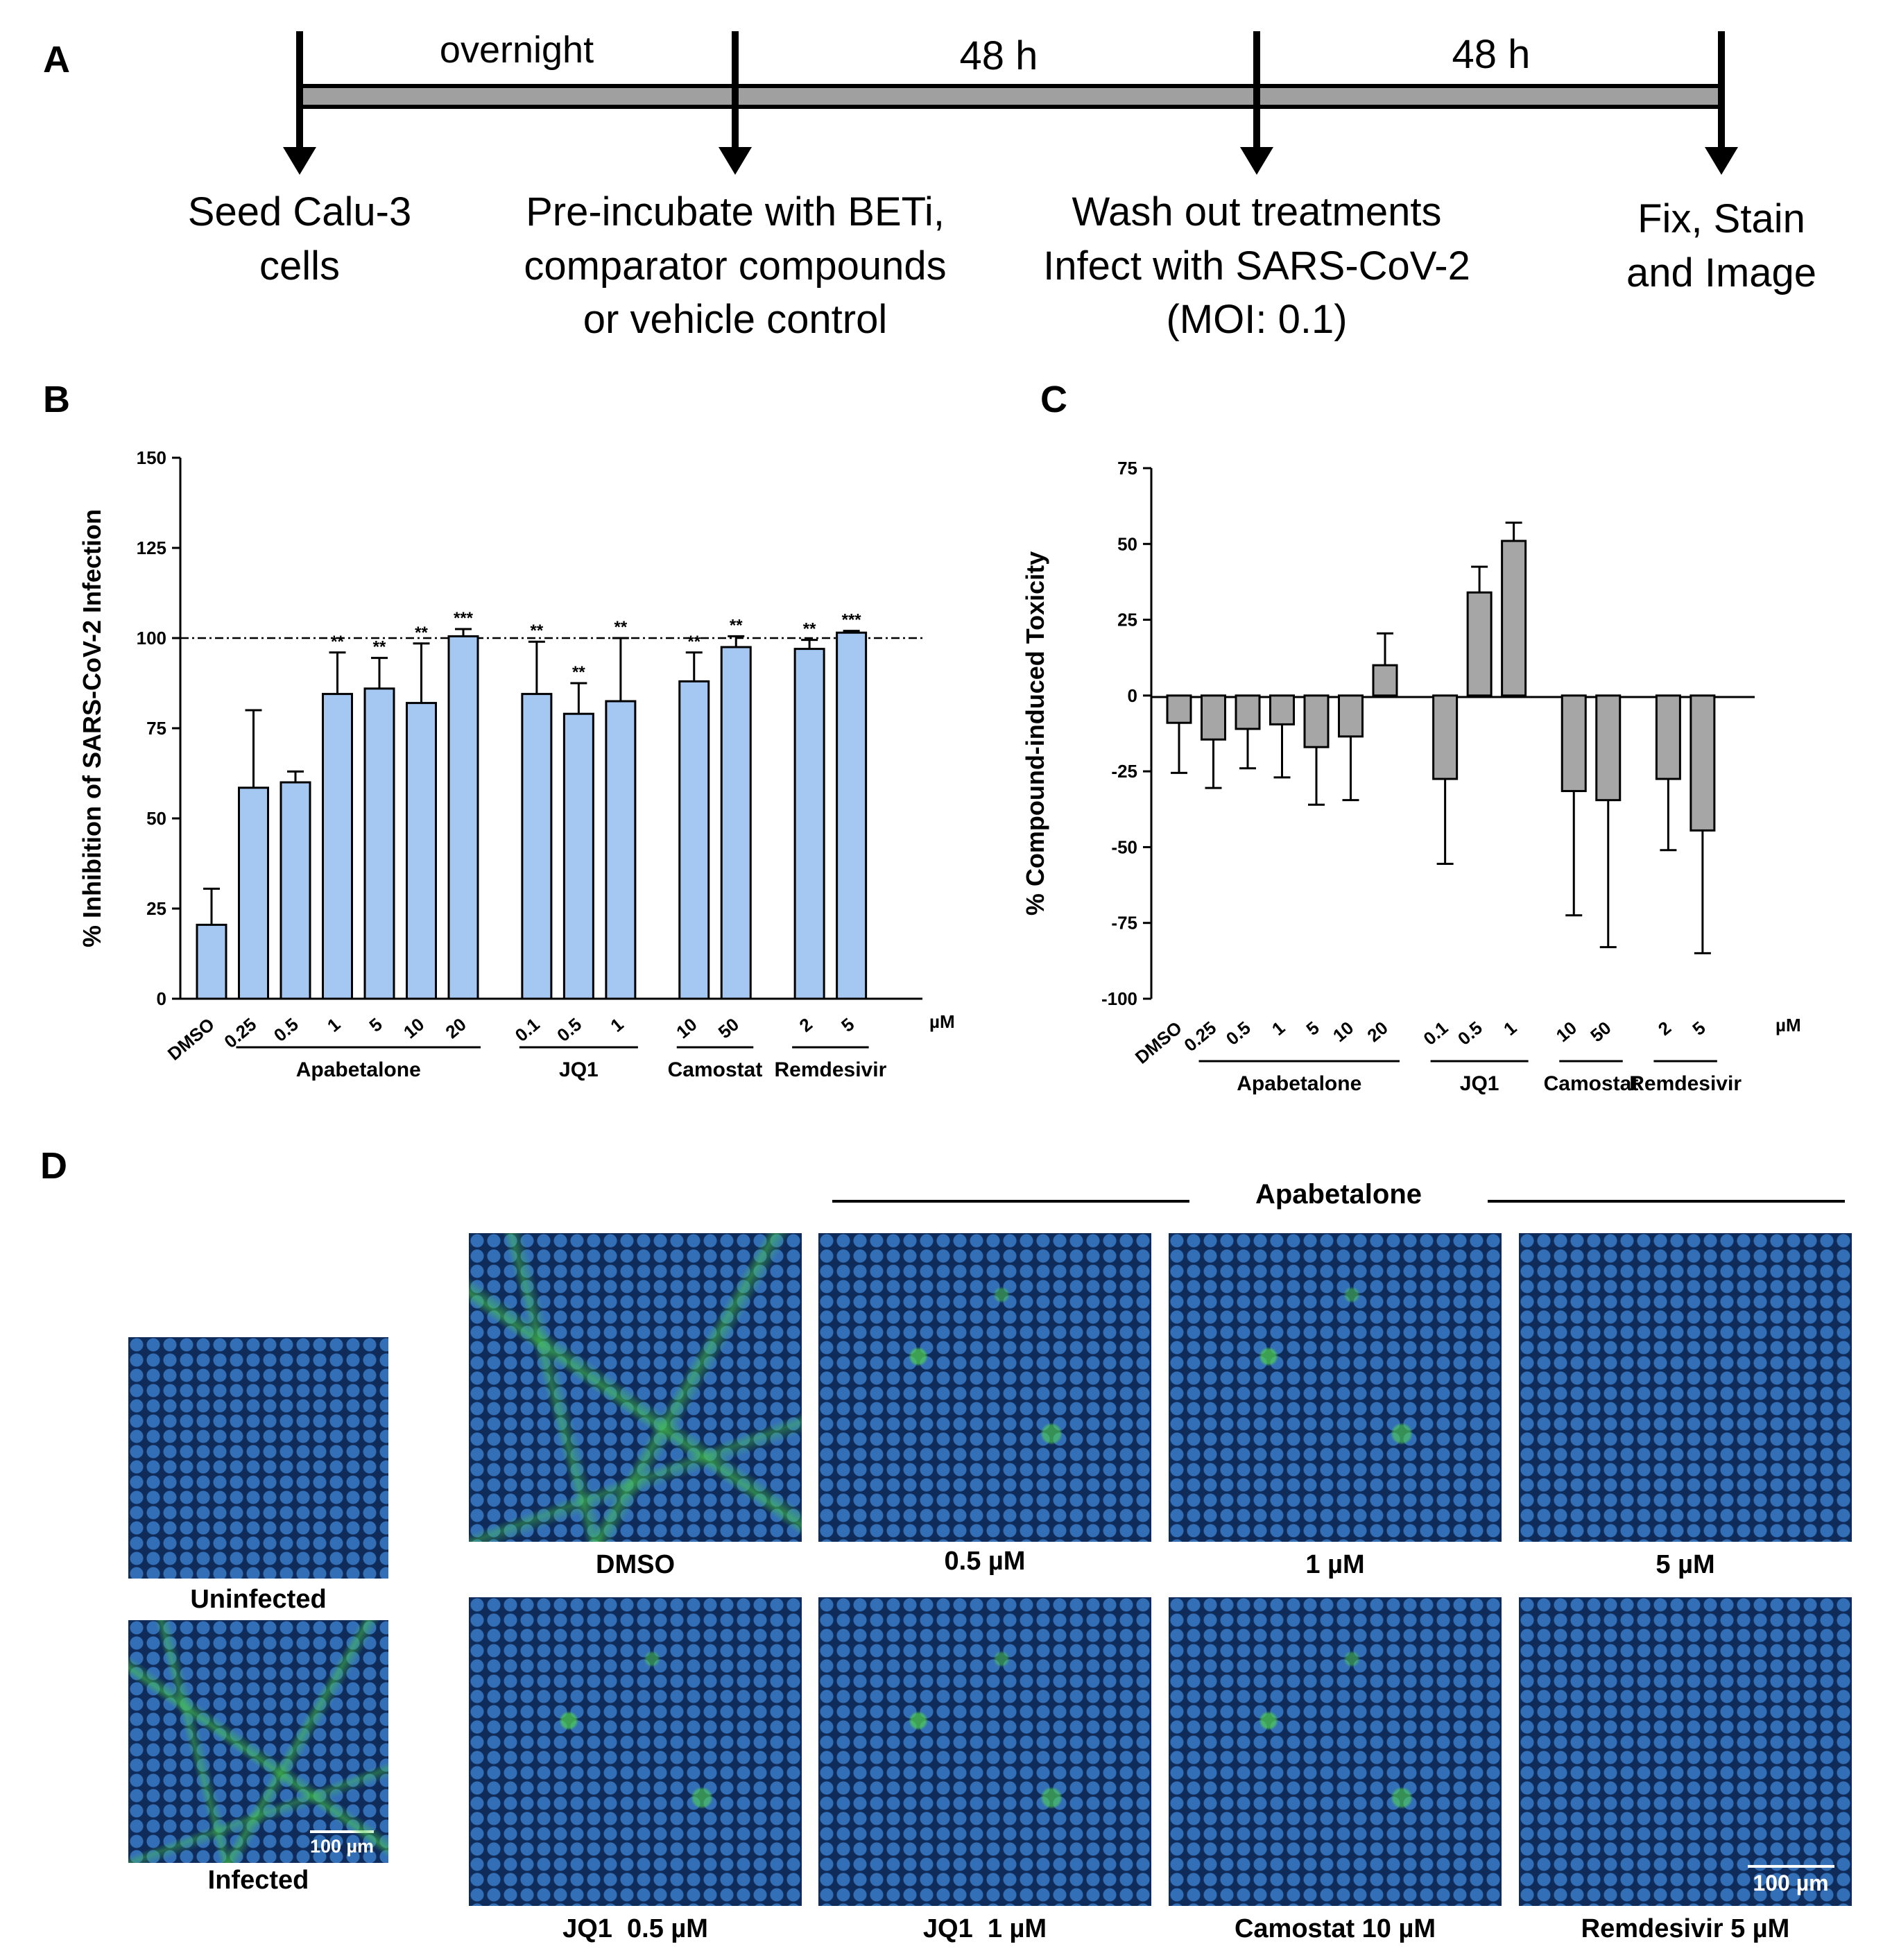  What do you see at coordinates (635, 1928) in the screenshot?
I see `caption-jq1-0-5: JQ1 0.5 µM` at bounding box center [635, 1928].